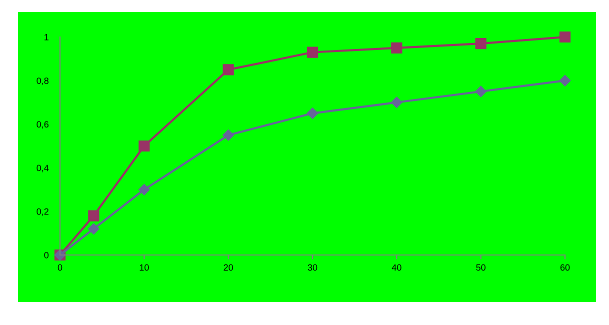 This screenshot has height=325, width=609. I want to click on x-tick-label: 0, so click(60, 267).